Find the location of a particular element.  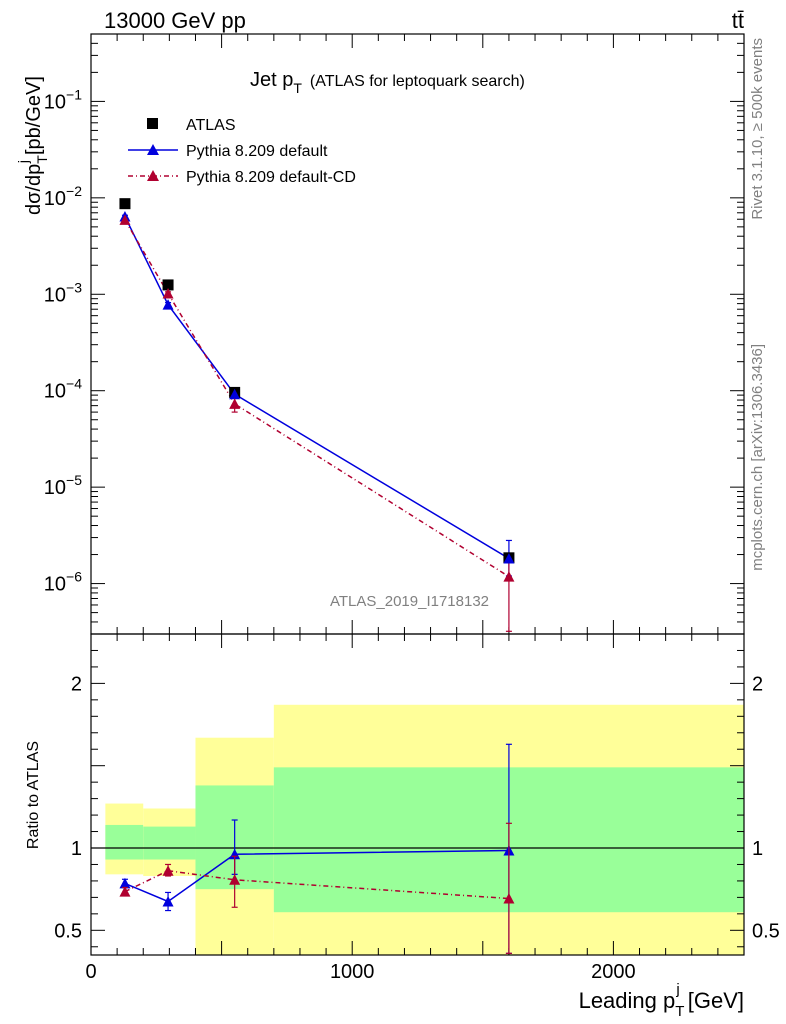

top-ytick-label-1: 10⁻⁵ is located at coordinates (63, 485).